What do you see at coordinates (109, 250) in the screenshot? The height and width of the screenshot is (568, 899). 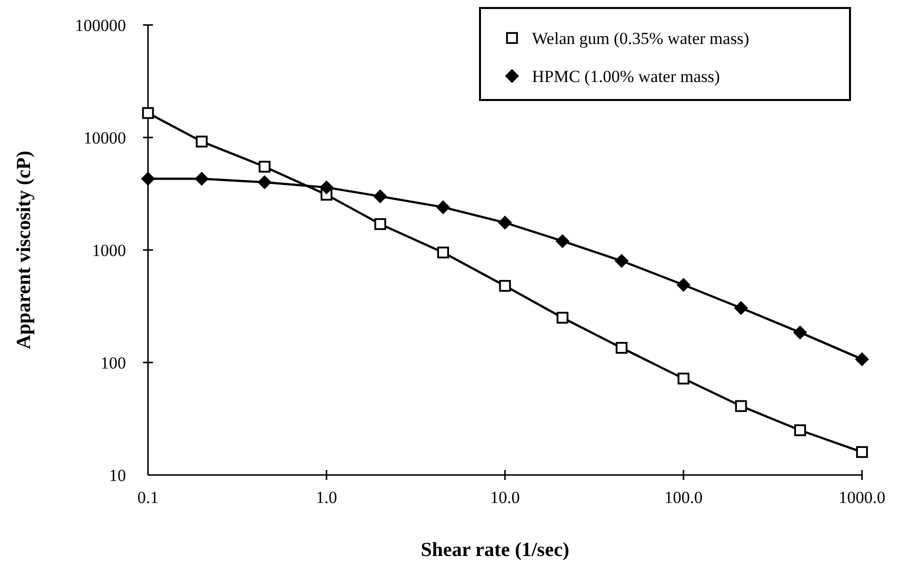 I see `y-tick-label: 1000` at bounding box center [109, 250].